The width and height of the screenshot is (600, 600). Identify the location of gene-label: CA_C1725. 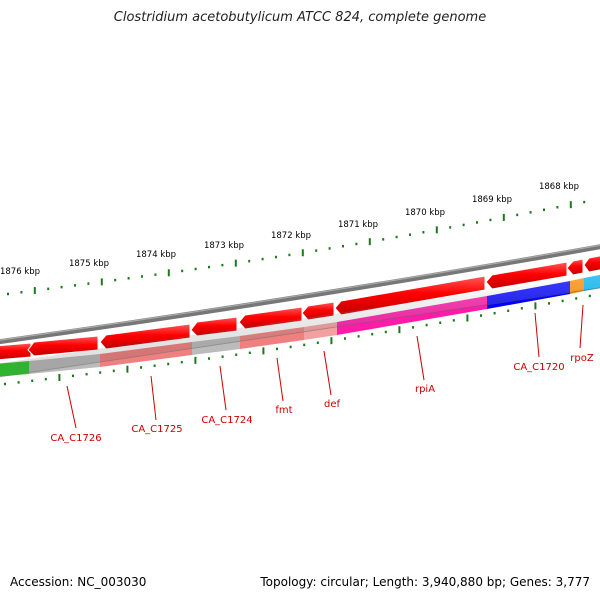
(156, 429).